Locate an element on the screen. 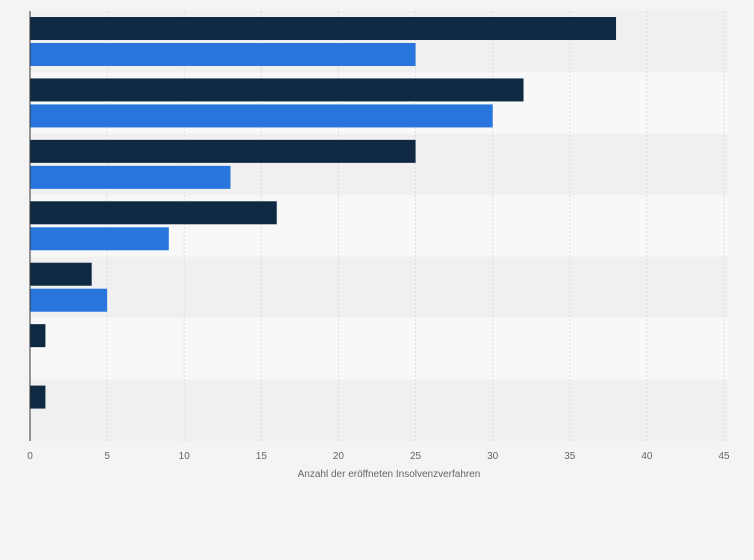 Image resolution: width=754 pixels, height=560 pixels. x-tick-label: 0 is located at coordinates (30, 456).